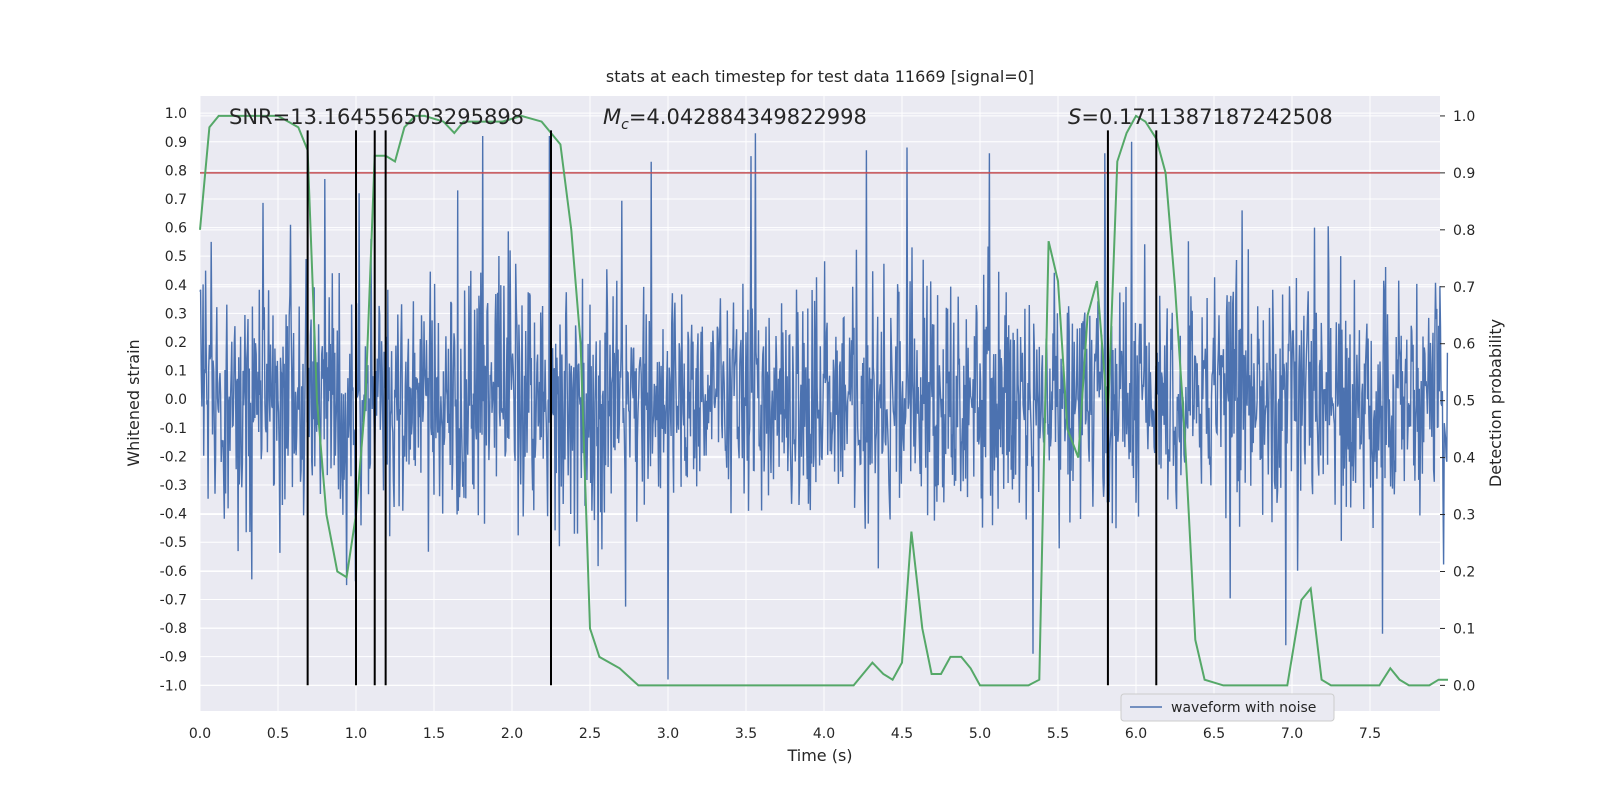 The width and height of the screenshot is (1600, 800). I want to click on x-tick-label: 0.5, so click(278, 734).